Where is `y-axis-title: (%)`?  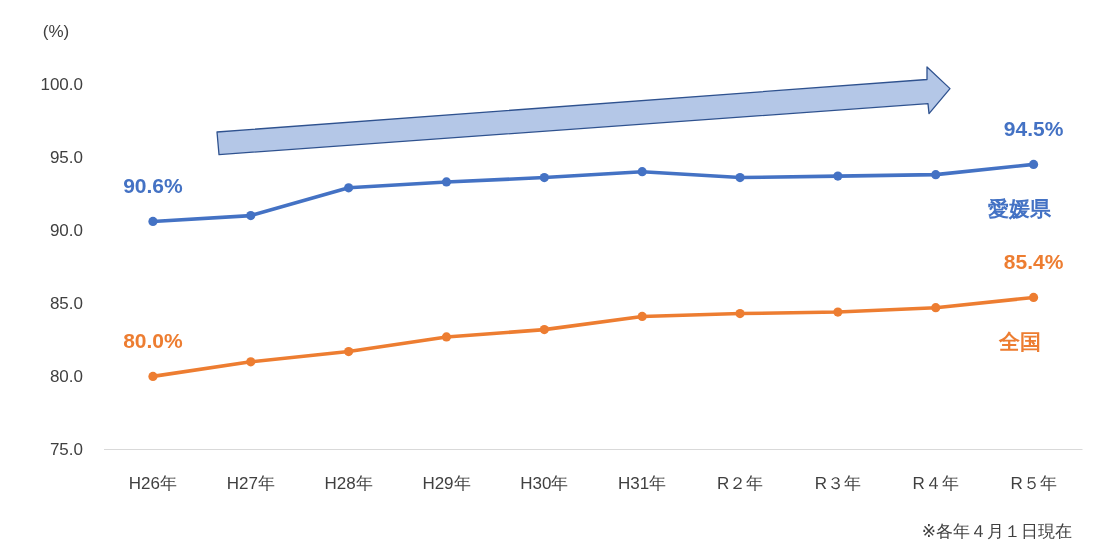
y-axis-title: (%) is located at coordinates (56, 31).